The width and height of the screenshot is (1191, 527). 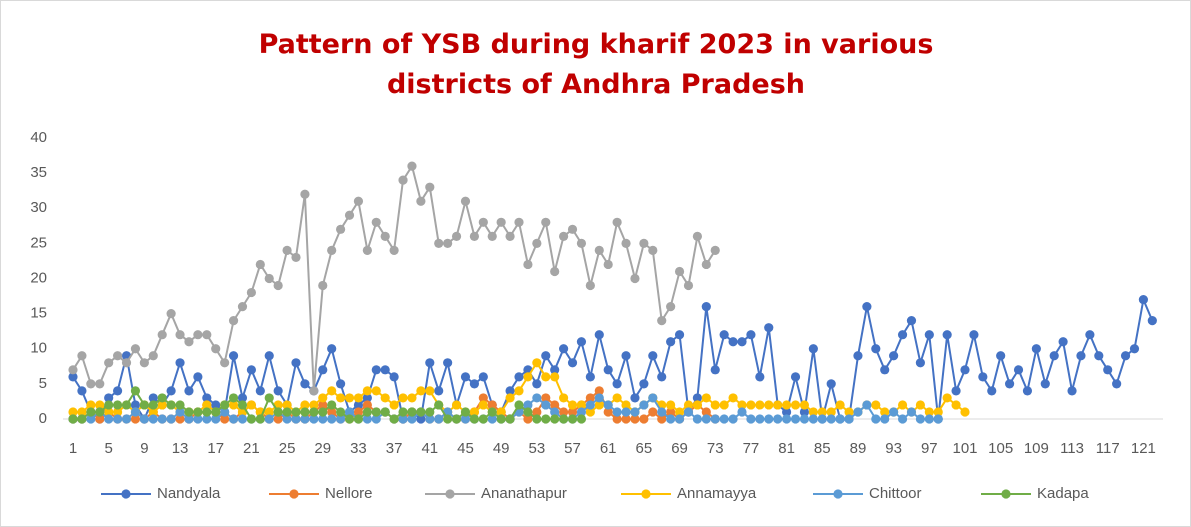 I want to click on x-tick-label: 57, so click(x=572, y=448).